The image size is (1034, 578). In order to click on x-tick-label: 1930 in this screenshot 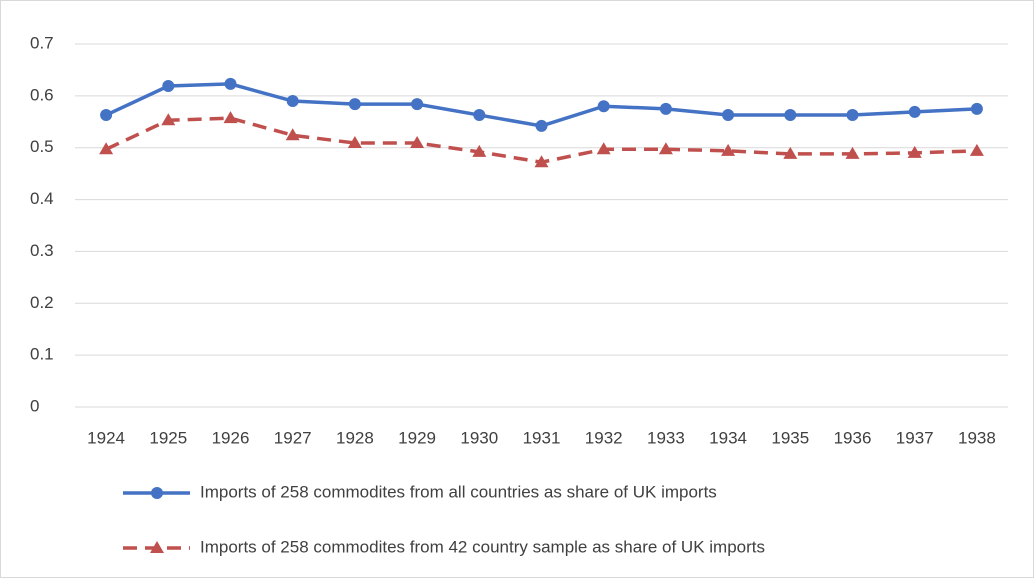, I will do `click(479, 437)`.